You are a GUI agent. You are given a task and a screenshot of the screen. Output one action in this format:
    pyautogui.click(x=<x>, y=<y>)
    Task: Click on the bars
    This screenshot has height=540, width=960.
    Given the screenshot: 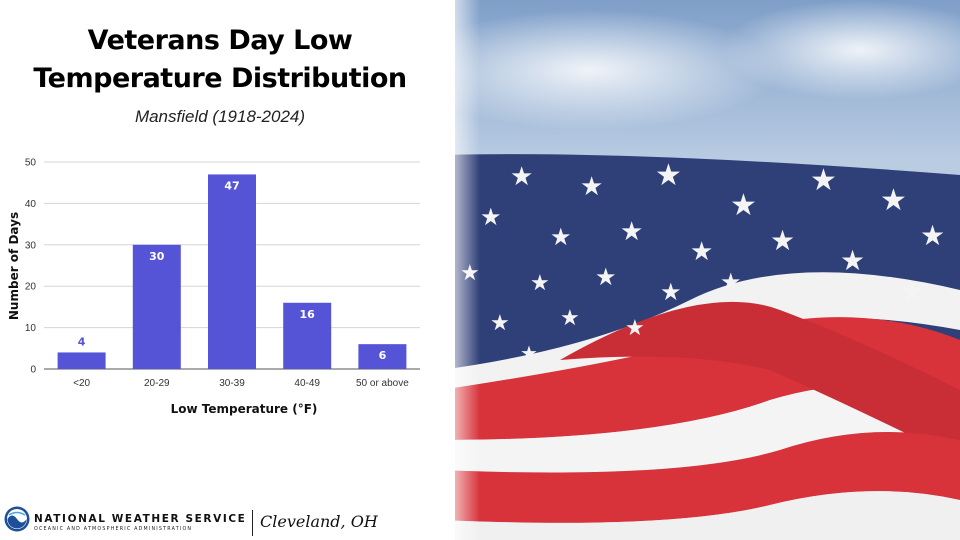 What is the action you would take?
    pyautogui.click(x=232, y=271)
    